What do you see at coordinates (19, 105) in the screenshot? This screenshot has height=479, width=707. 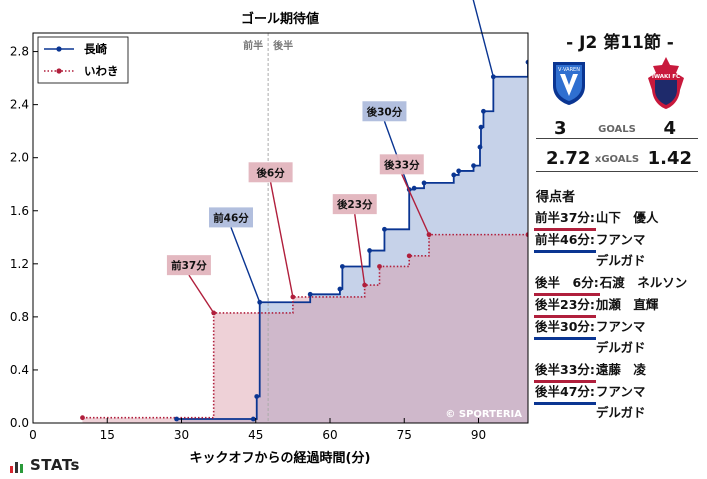 I see `y-tick-label: 2.4` at bounding box center [19, 105].